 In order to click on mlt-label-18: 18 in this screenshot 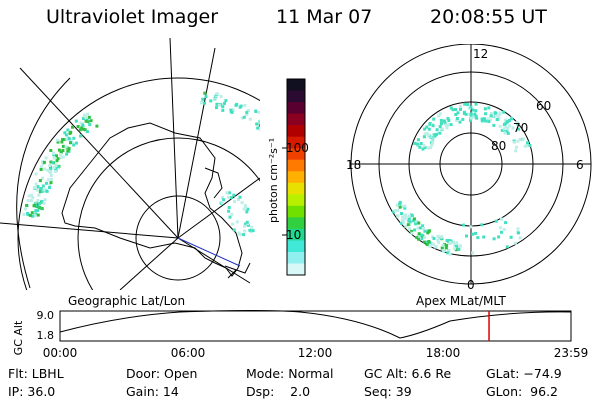, I will do `click(353, 165)`.